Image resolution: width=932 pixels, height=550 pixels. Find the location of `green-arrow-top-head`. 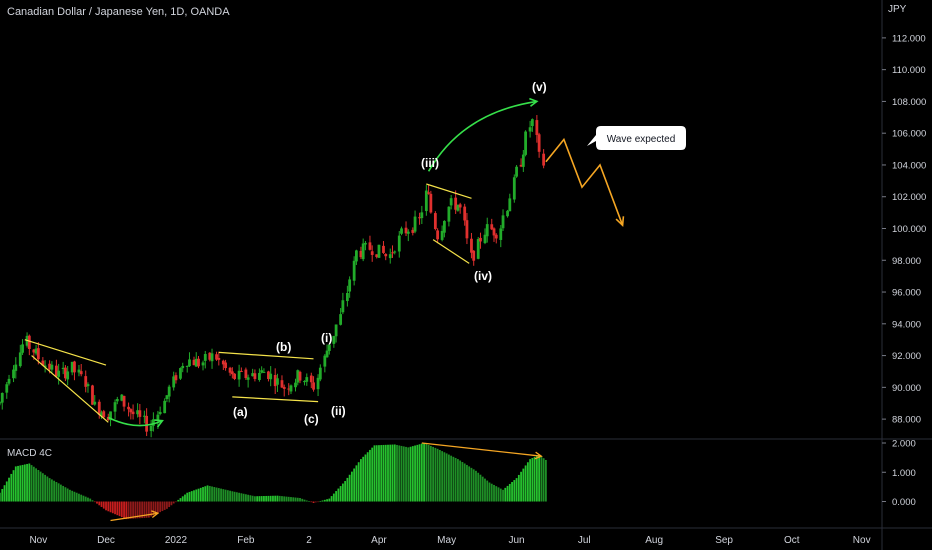

green-arrow-top-head is located at coordinates (534, 102).